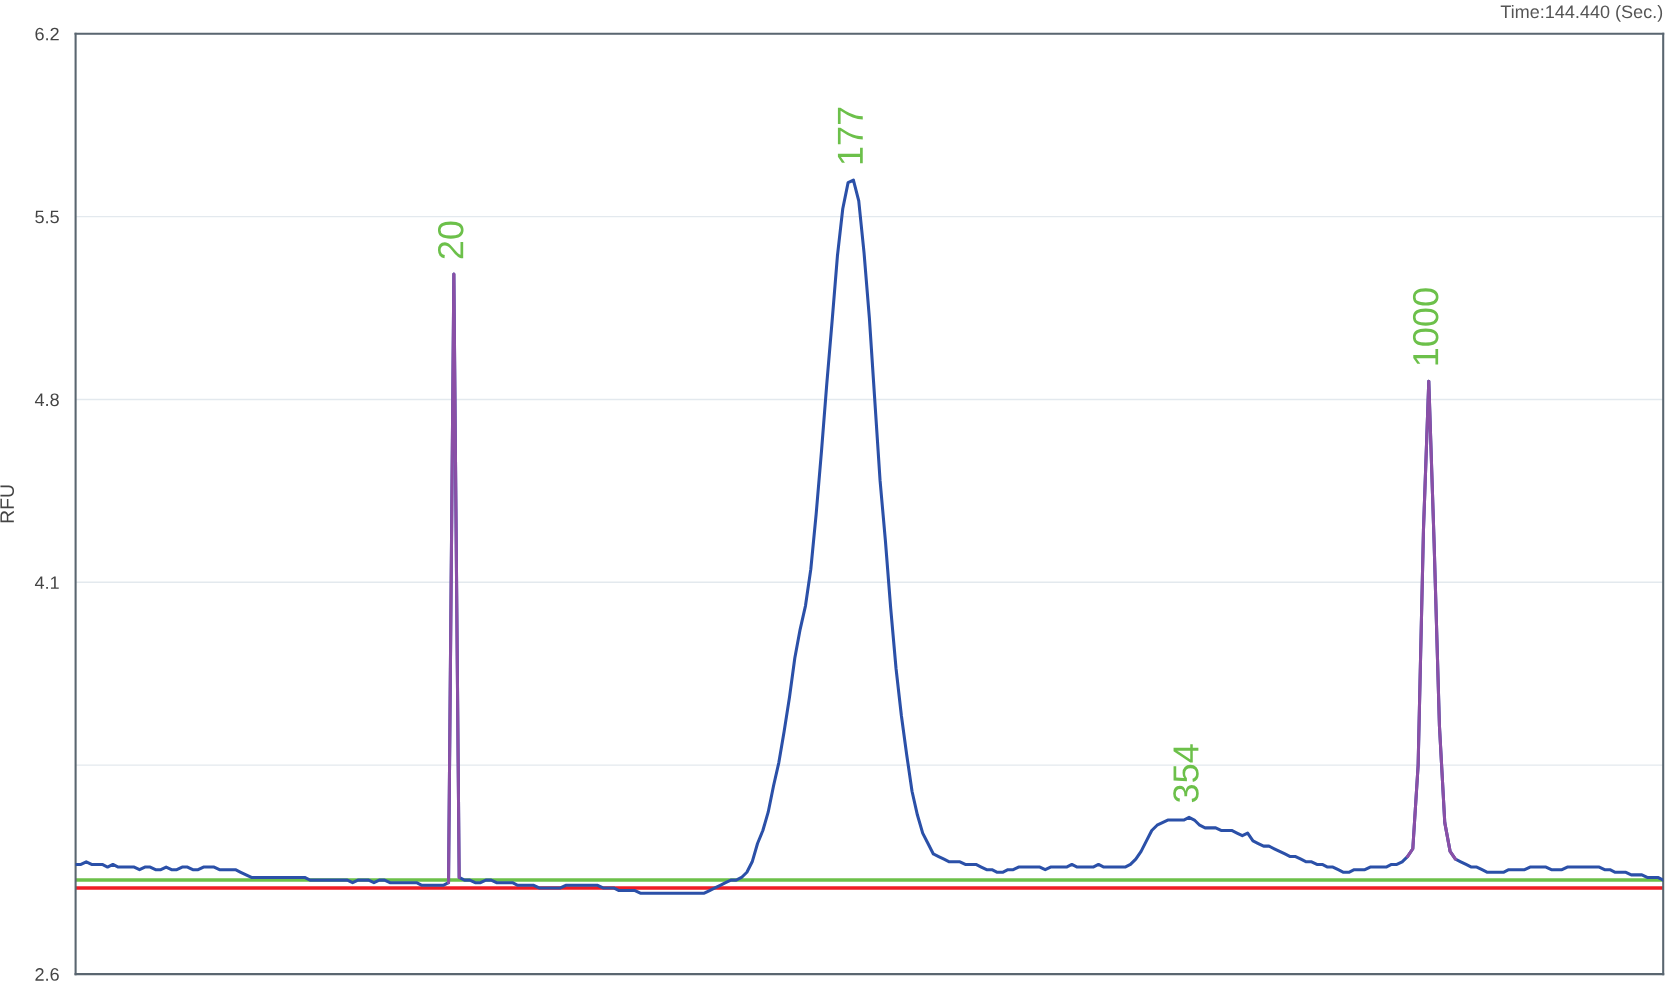  Describe the element at coordinates (450, 240) in the screenshot. I see `annotation: 20` at that location.